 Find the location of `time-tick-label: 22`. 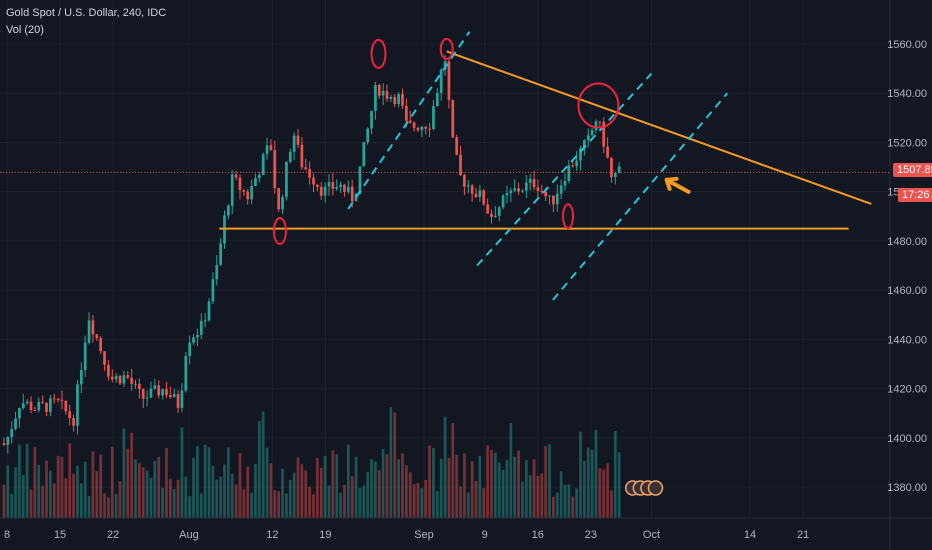

time-tick-label: 22 is located at coordinates (113, 535).